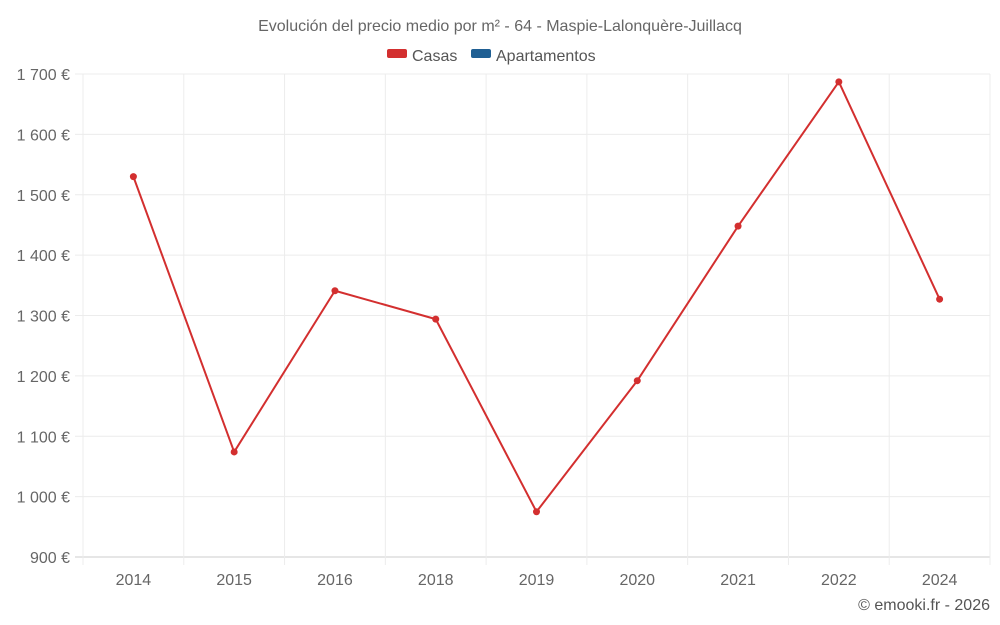 Image resolution: width=1000 pixels, height=625 pixels. What do you see at coordinates (546, 56) in the screenshot?
I see `legend-label-apartamentos: Apartamentos` at bounding box center [546, 56].